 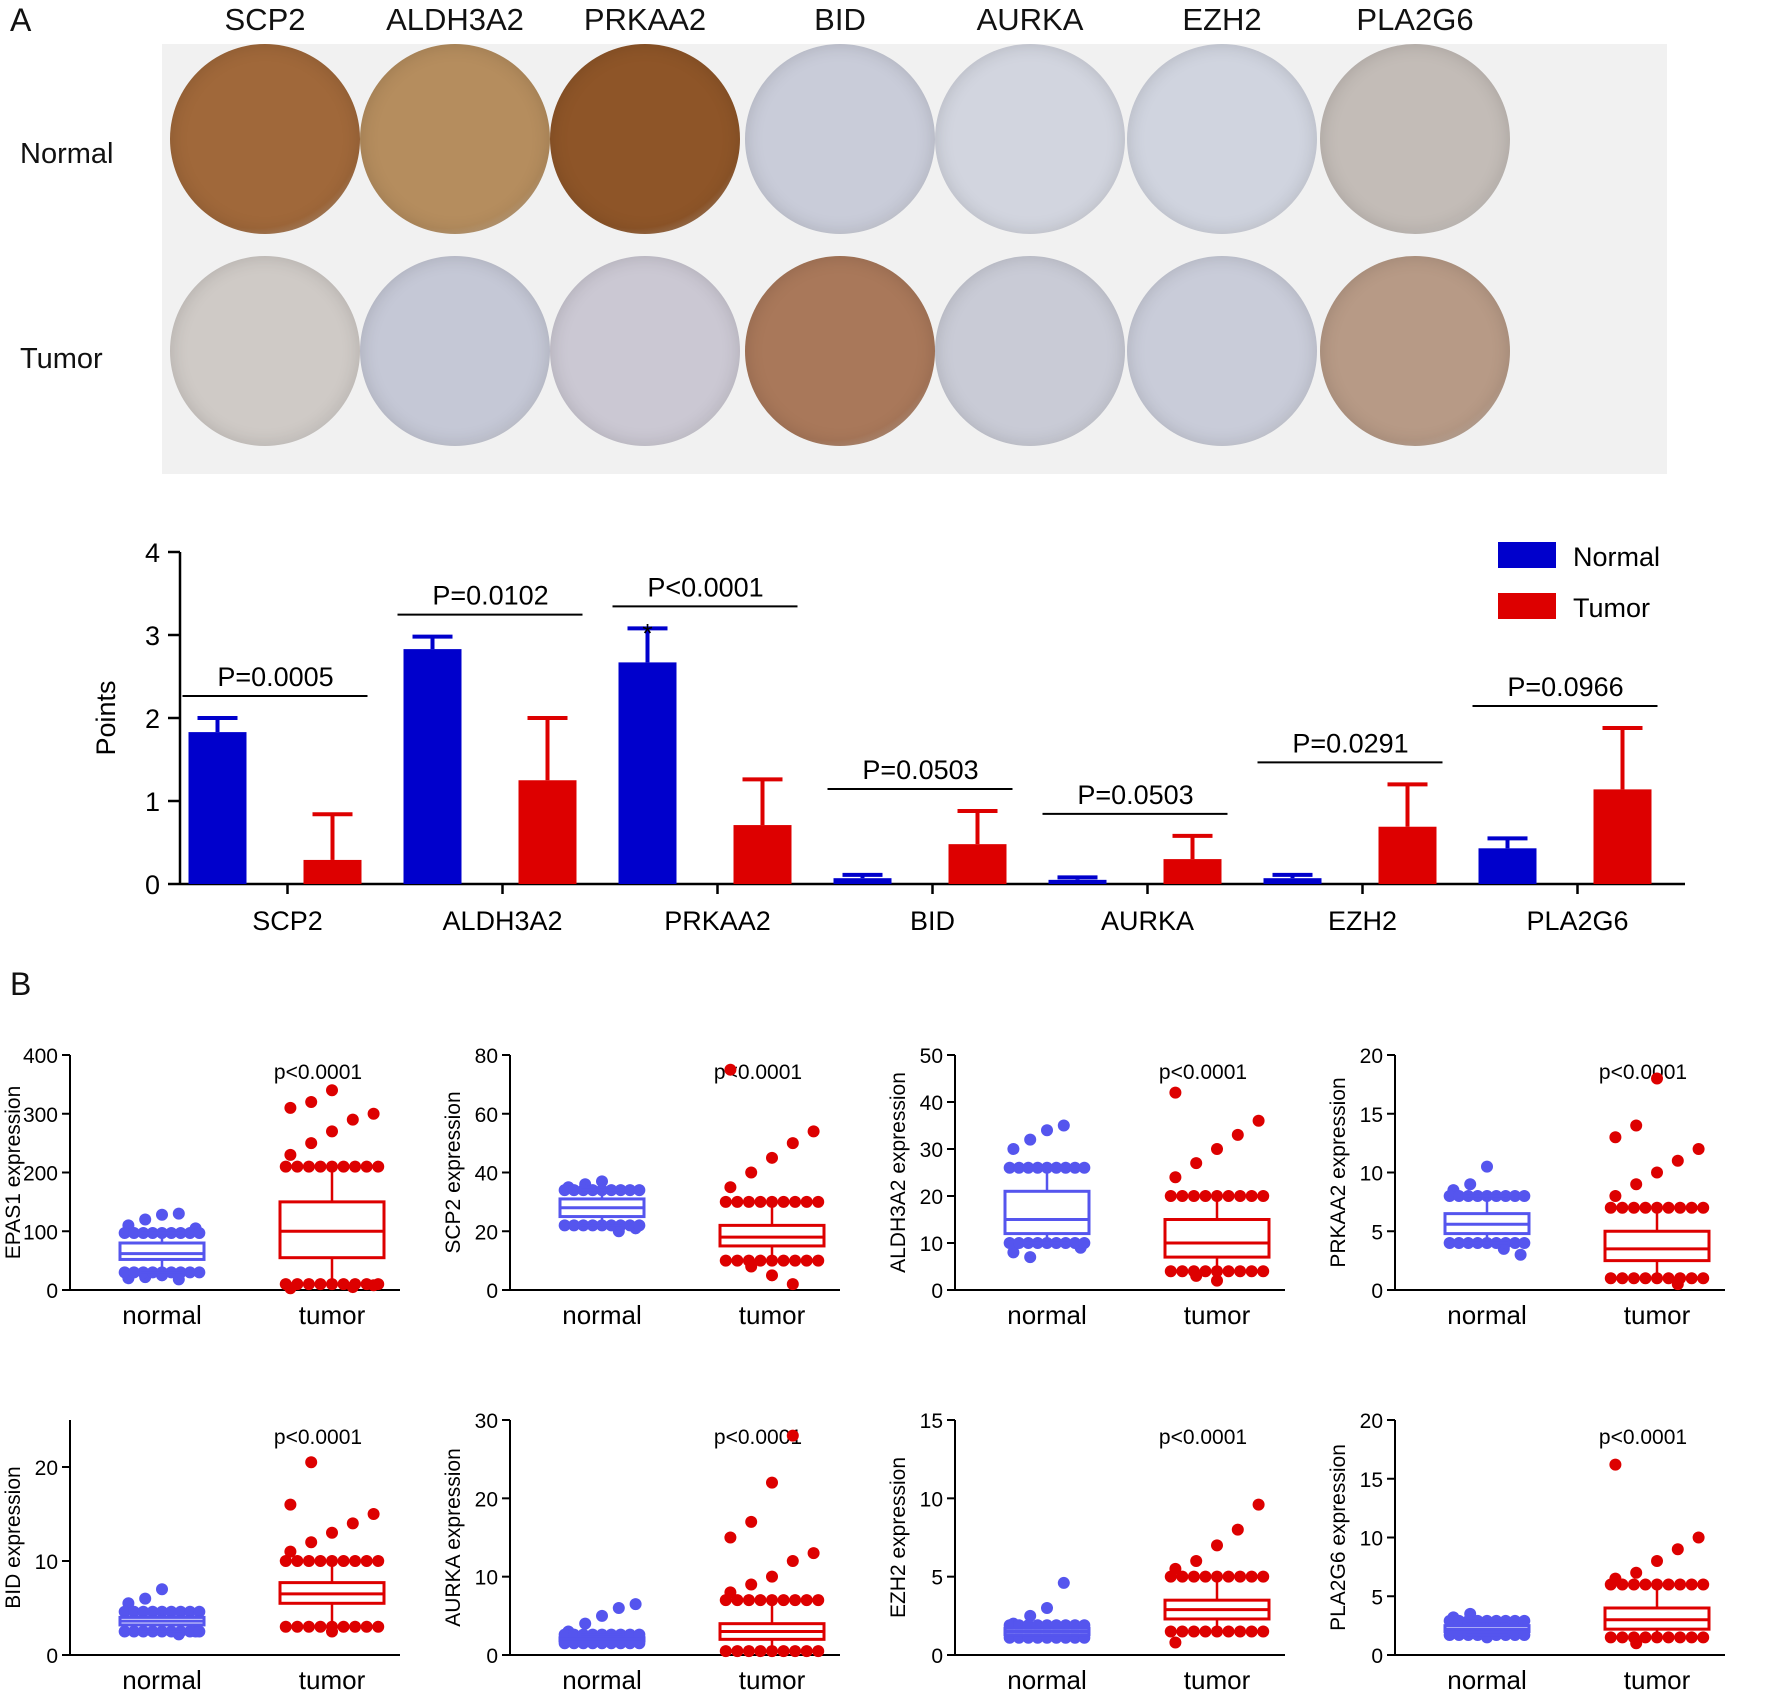 I want to click on y-axis-label: AURKA expression, so click(x=453, y=1537).